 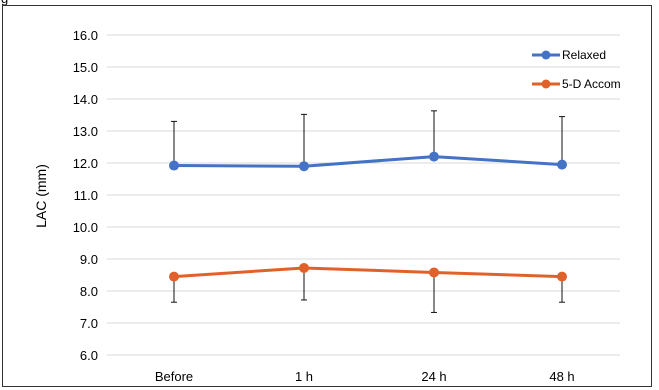 What do you see at coordinates (329, 3) in the screenshot?
I see `header-strip: g` at bounding box center [329, 3].